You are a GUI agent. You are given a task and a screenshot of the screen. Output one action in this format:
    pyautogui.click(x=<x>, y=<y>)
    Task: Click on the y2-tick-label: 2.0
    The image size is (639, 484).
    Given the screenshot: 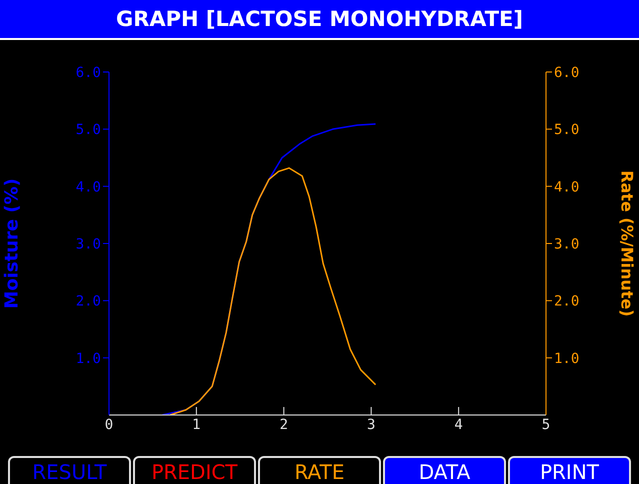 What is the action you would take?
    pyautogui.click(x=567, y=302)
    